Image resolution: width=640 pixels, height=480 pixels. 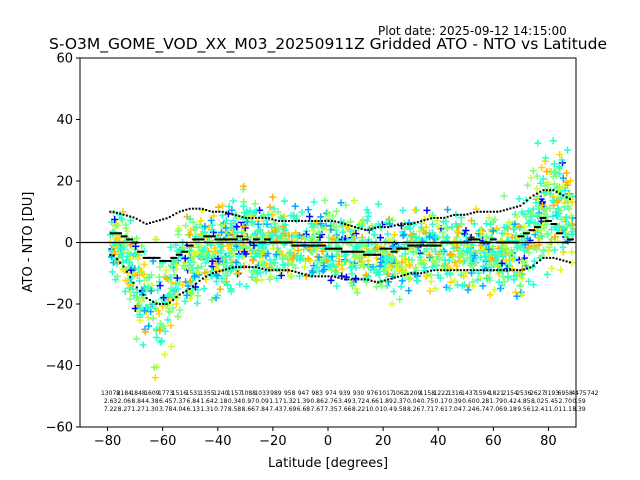 I want to click on y-axis-label: ATO - NTO [DU], so click(x=28, y=242).